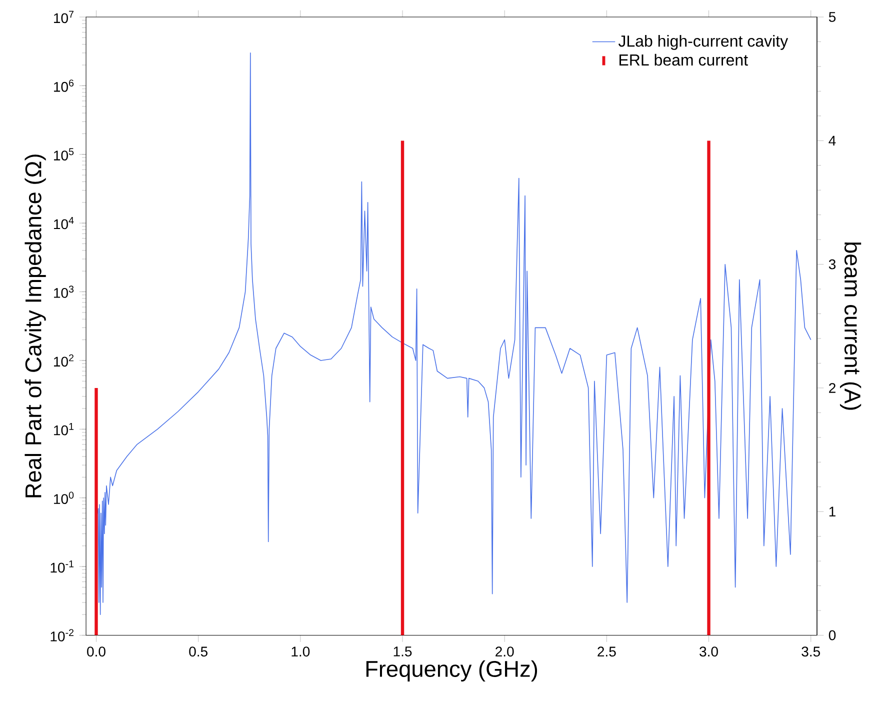  What do you see at coordinates (64, 223) in the screenshot?
I see `y-tick-label: 10$^{4}$` at bounding box center [64, 223].